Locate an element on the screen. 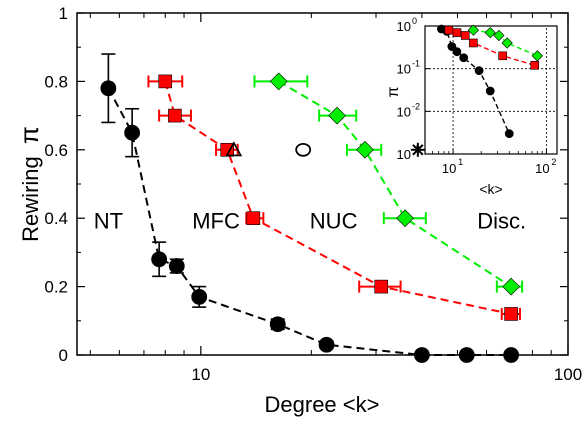  inset-y-tick-exponent: 0 is located at coordinates (414, 21).